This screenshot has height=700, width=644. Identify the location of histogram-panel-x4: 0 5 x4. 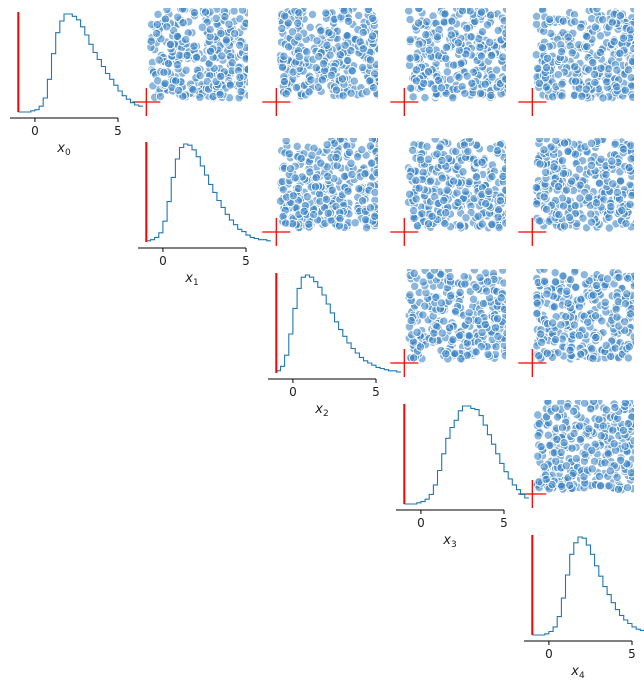
(584, 608).